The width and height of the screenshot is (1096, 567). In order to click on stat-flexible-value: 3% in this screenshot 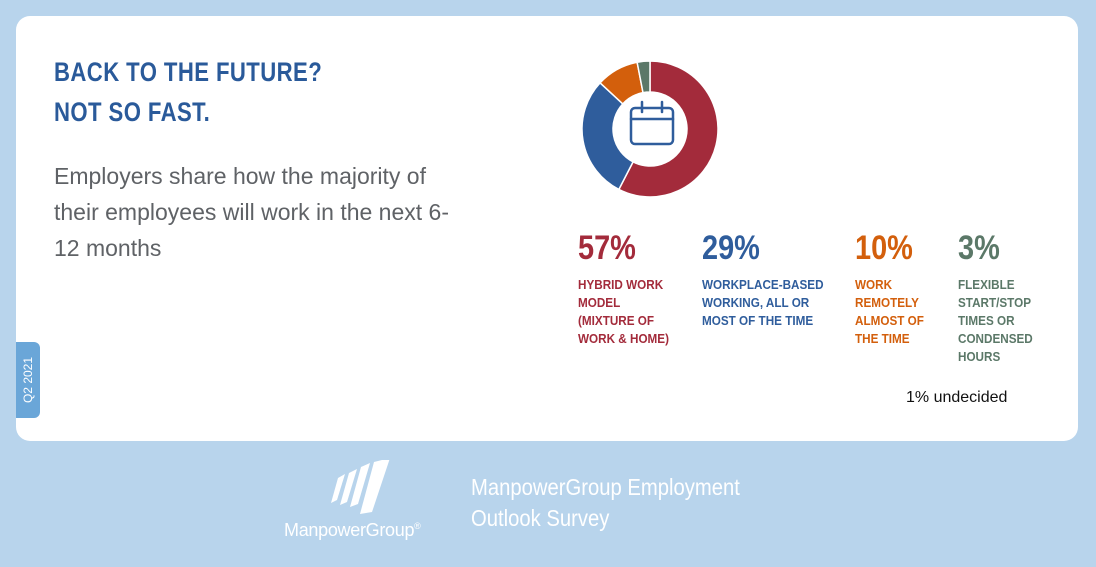, I will do `click(979, 248)`.